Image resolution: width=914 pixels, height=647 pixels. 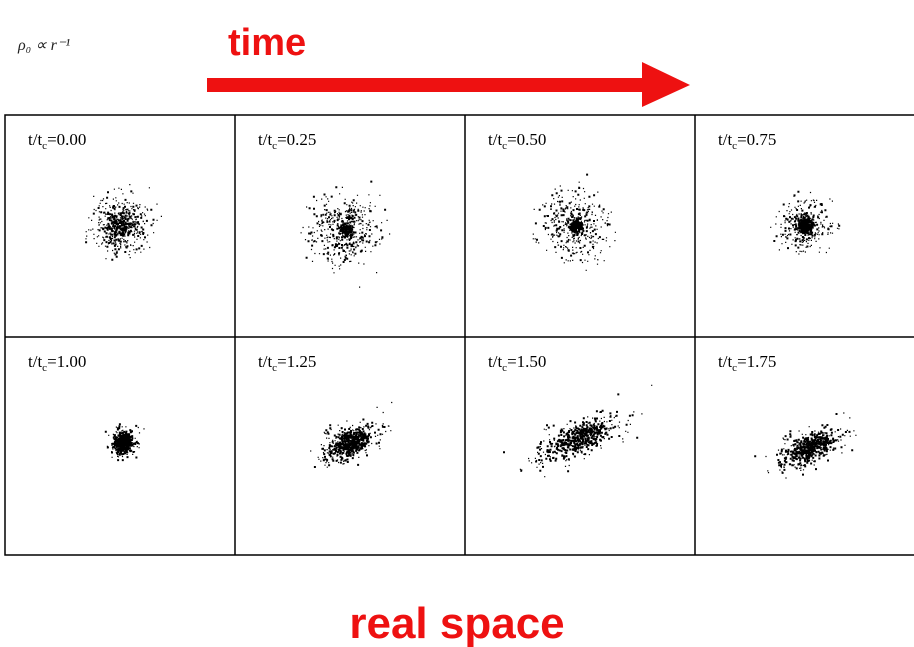 What do you see at coordinates (57, 363) in the screenshot?
I see `panel-label: t/tc=1.00` at bounding box center [57, 363].